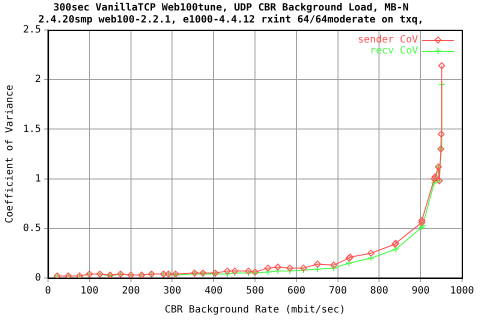 This screenshot has height=320, width=480. Describe the element at coordinates (38, 80) in the screenshot. I see `y-tick-label: 2` at that location.